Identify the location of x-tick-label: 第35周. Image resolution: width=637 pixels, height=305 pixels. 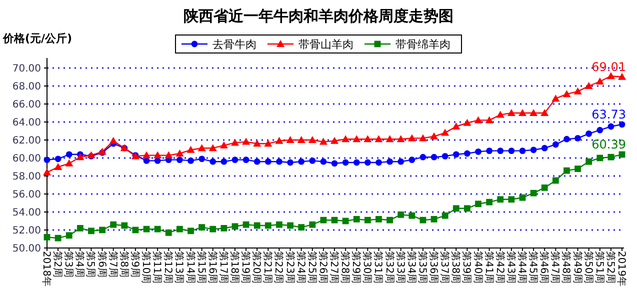
(422, 267).